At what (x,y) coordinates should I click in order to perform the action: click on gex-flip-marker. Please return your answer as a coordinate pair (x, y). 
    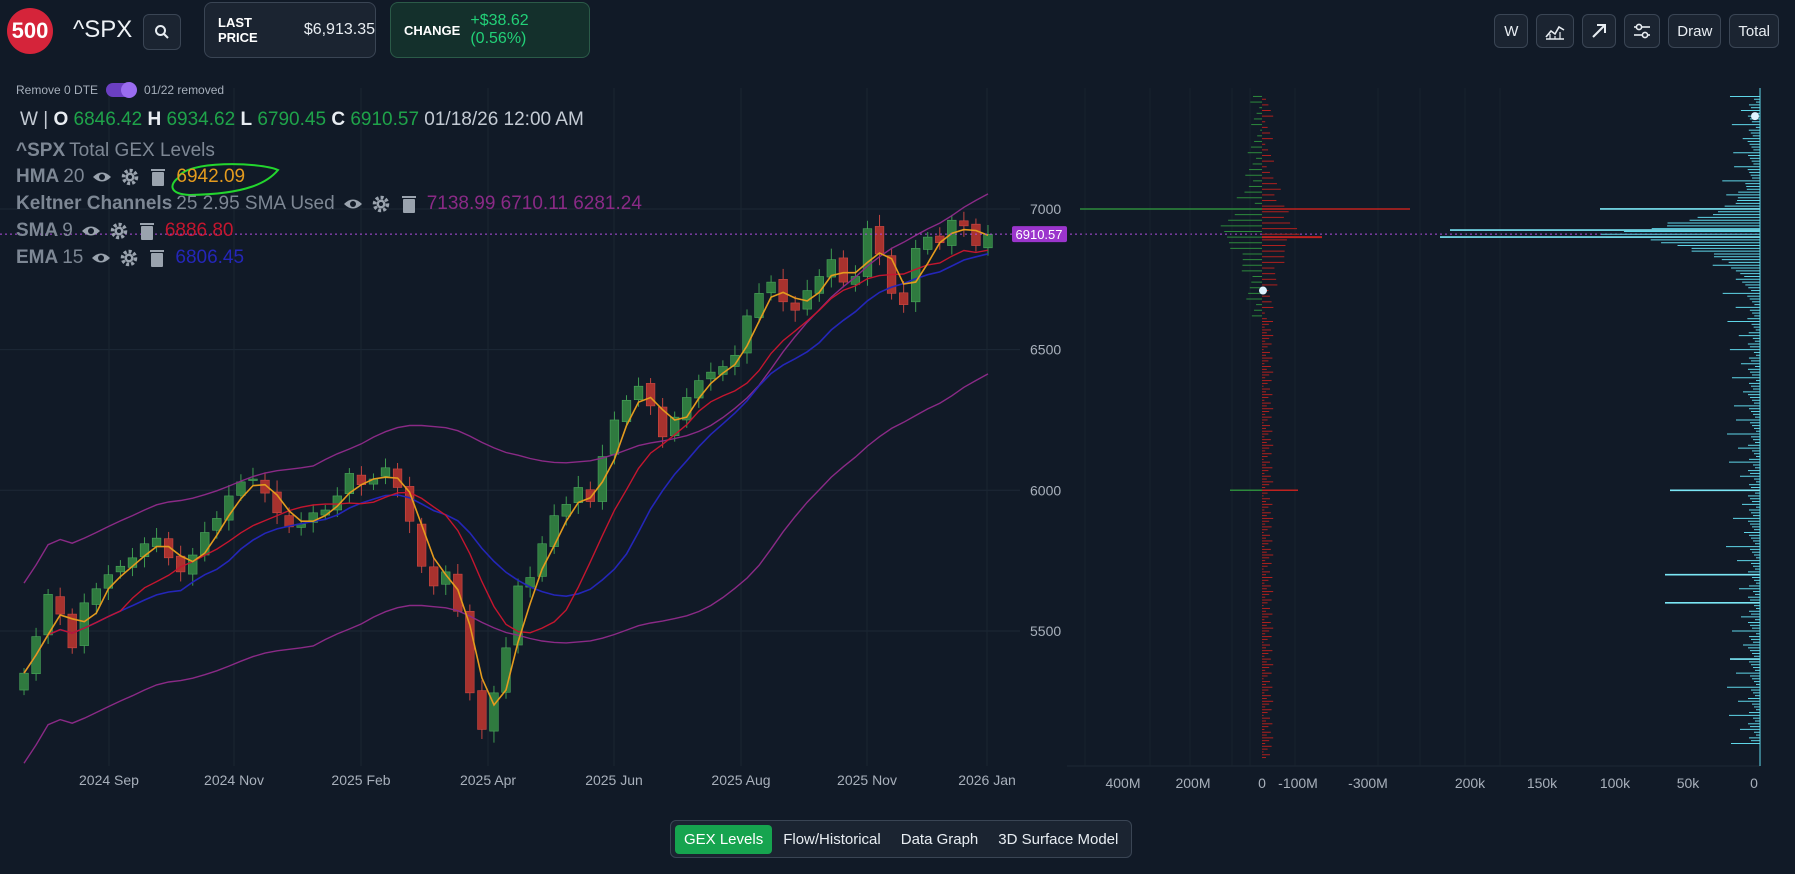
    Looking at the image, I should click on (1263, 290).